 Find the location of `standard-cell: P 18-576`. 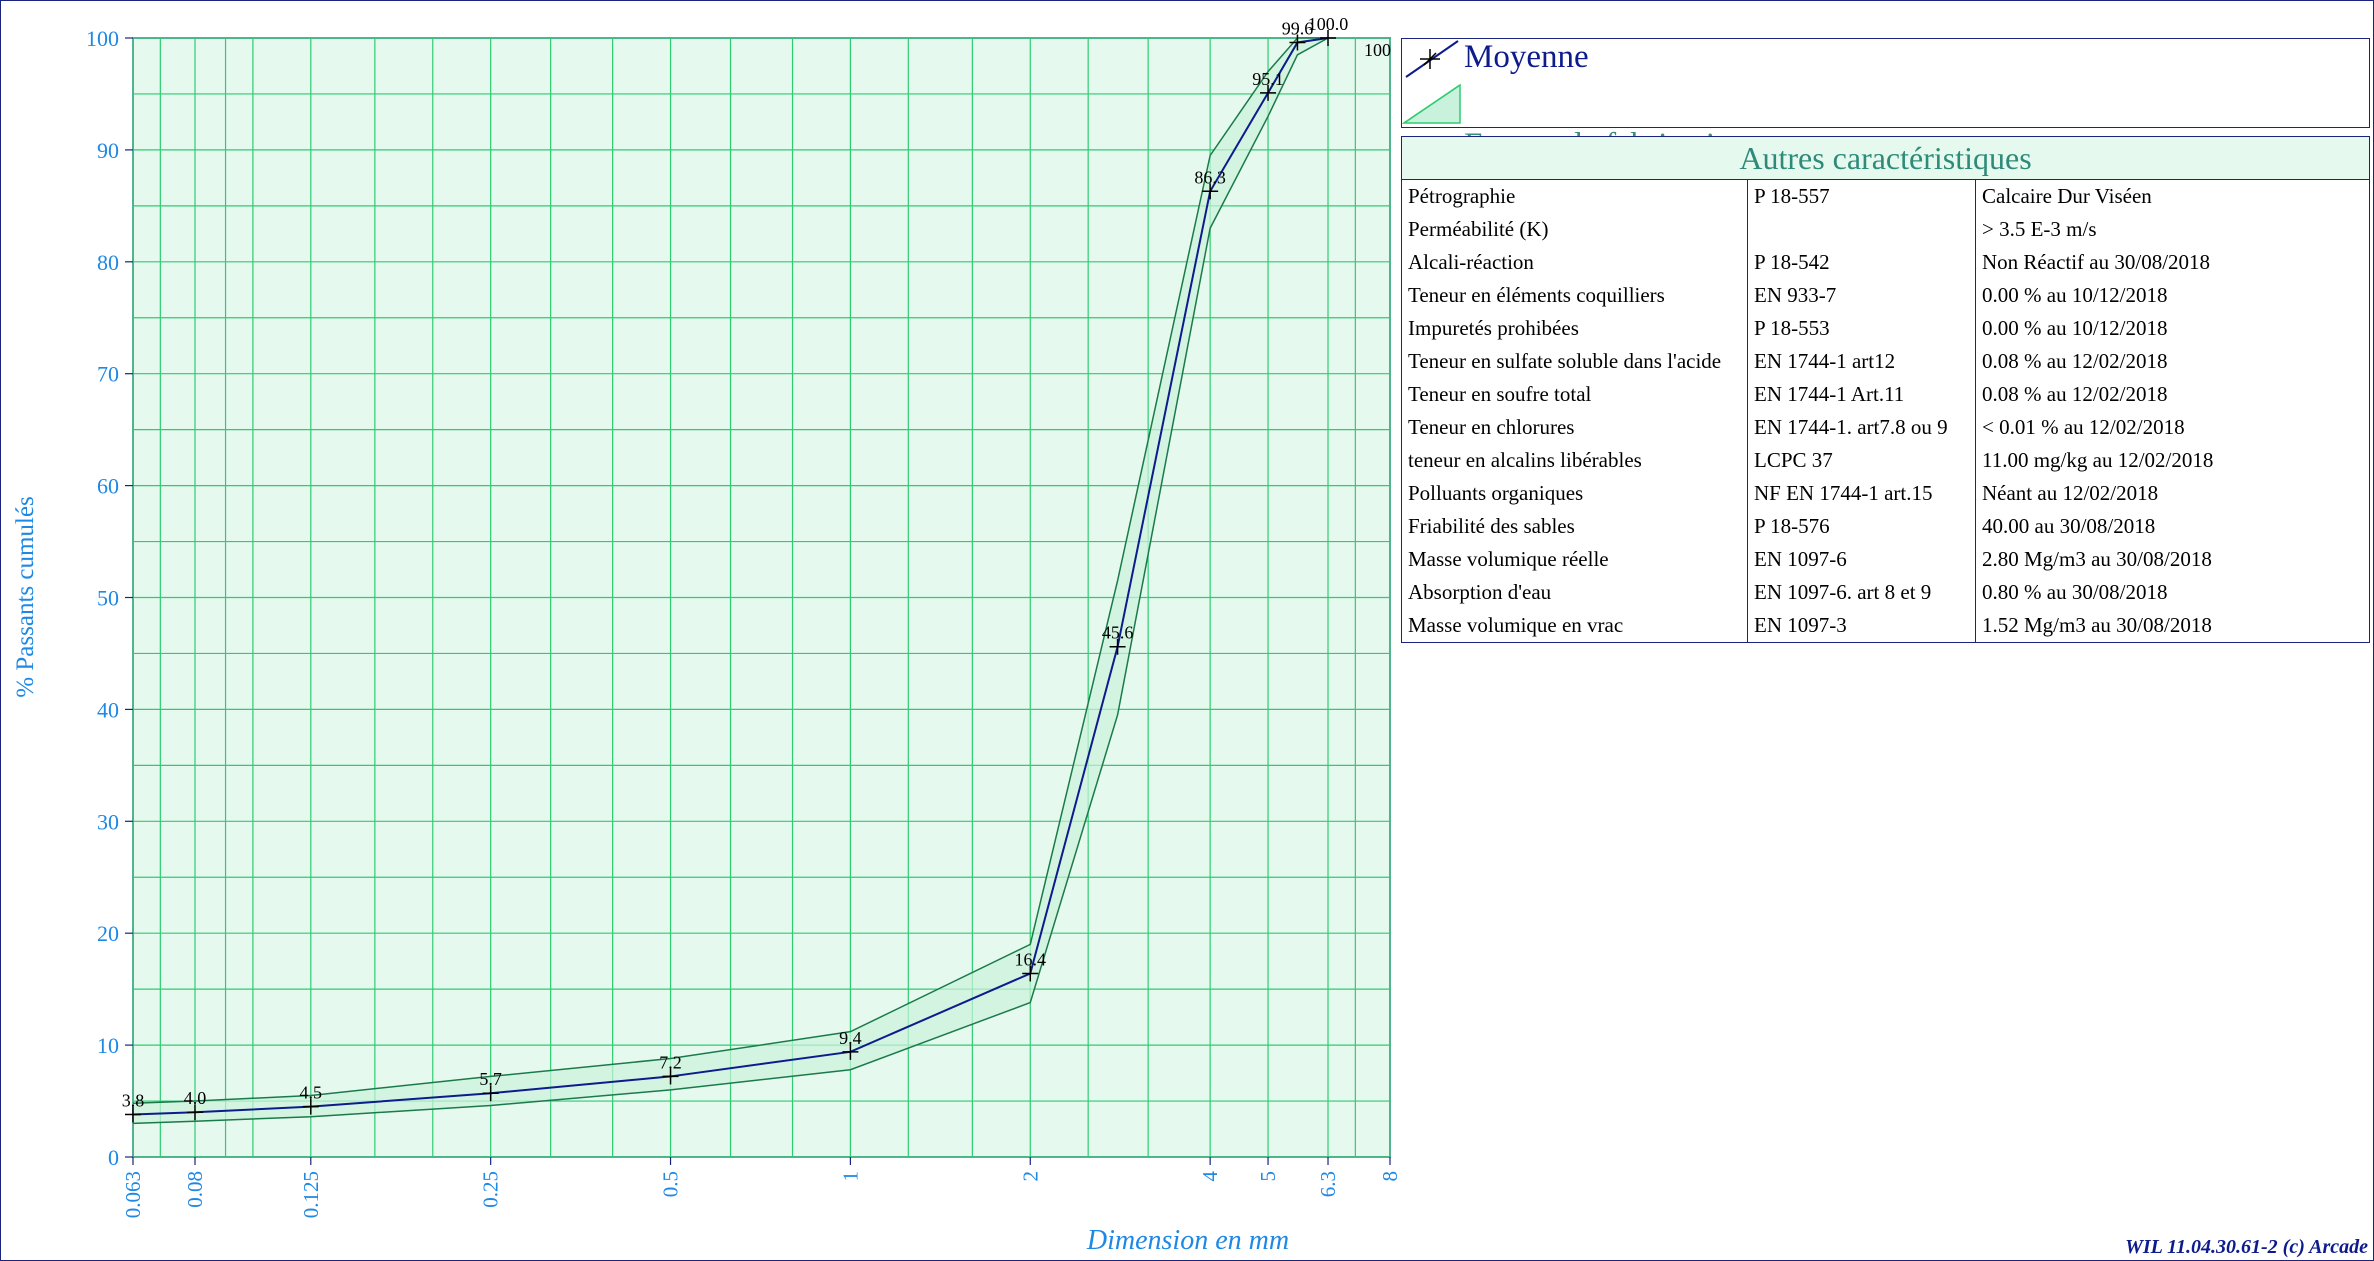

standard-cell: P 18-576 is located at coordinates (1861, 526).